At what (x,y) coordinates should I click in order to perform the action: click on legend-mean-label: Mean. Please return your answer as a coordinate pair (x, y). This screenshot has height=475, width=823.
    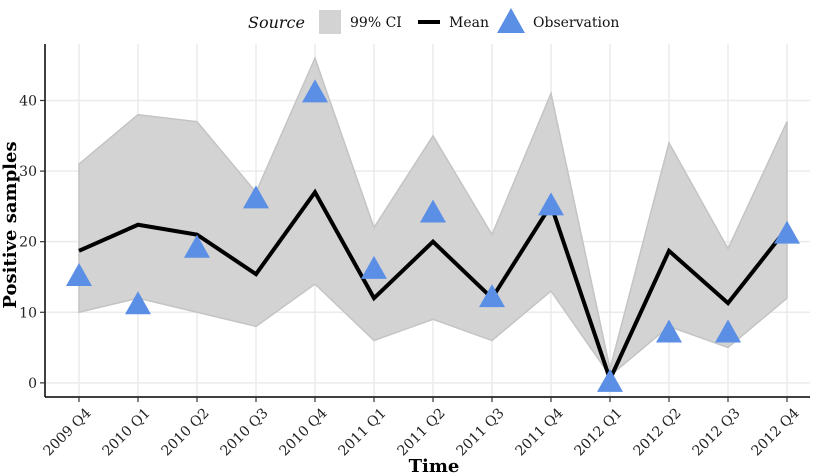
    Looking at the image, I should click on (469, 23).